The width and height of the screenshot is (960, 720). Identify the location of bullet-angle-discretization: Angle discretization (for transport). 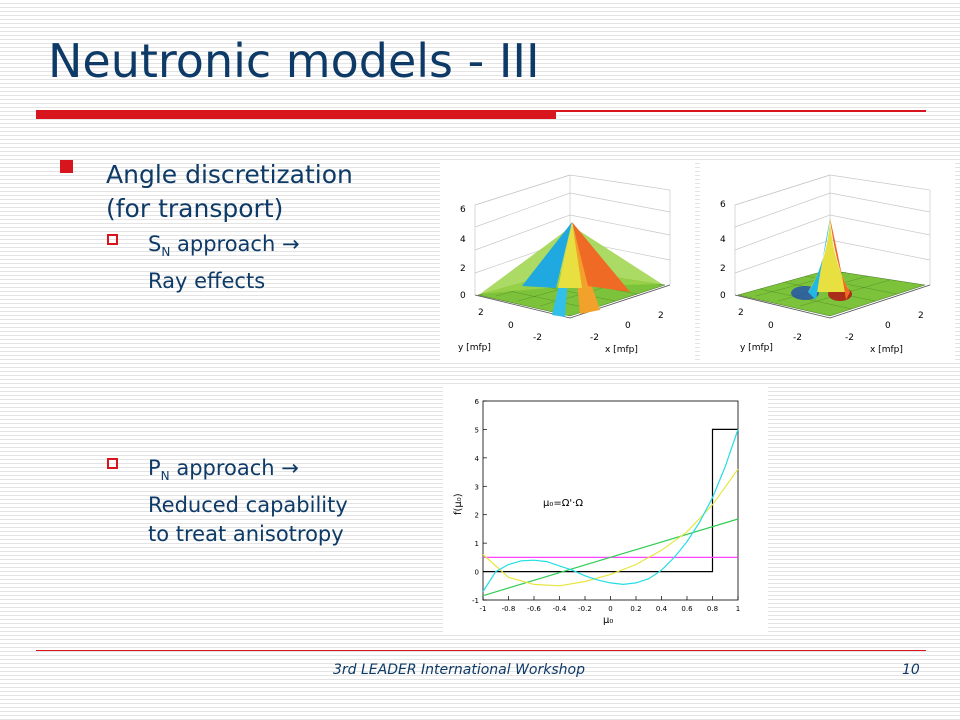
(245, 192).